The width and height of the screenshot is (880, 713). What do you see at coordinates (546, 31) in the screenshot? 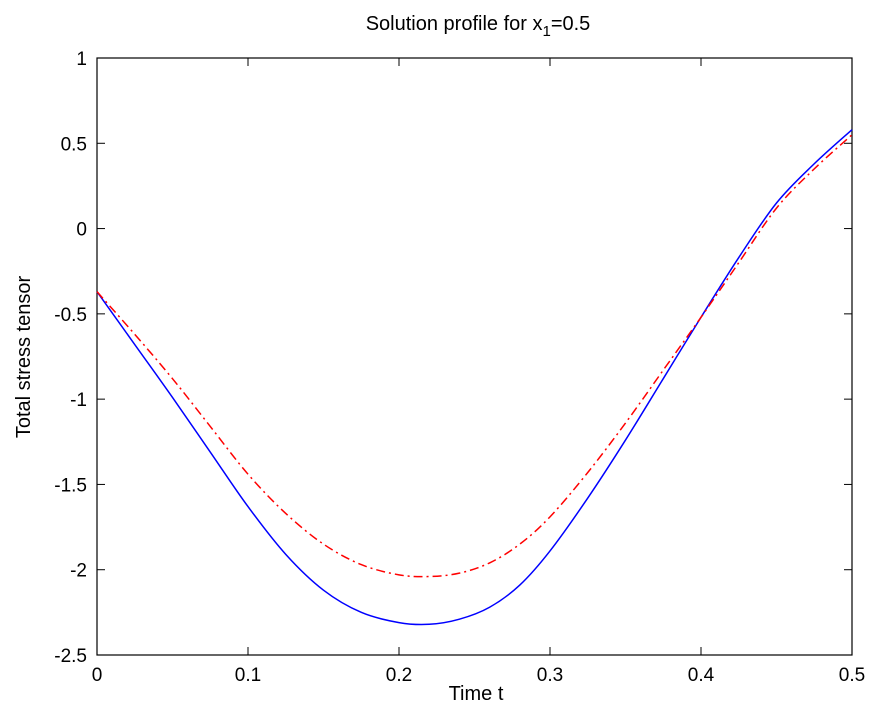
I see `title-subscript: 1` at bounding box center [546, 31].